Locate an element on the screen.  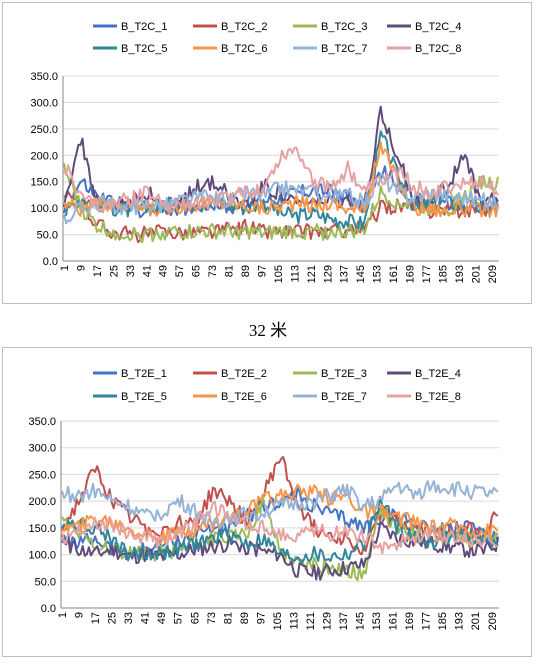
legend-label: B_T2C_5 is located at coordinates (144, 49).